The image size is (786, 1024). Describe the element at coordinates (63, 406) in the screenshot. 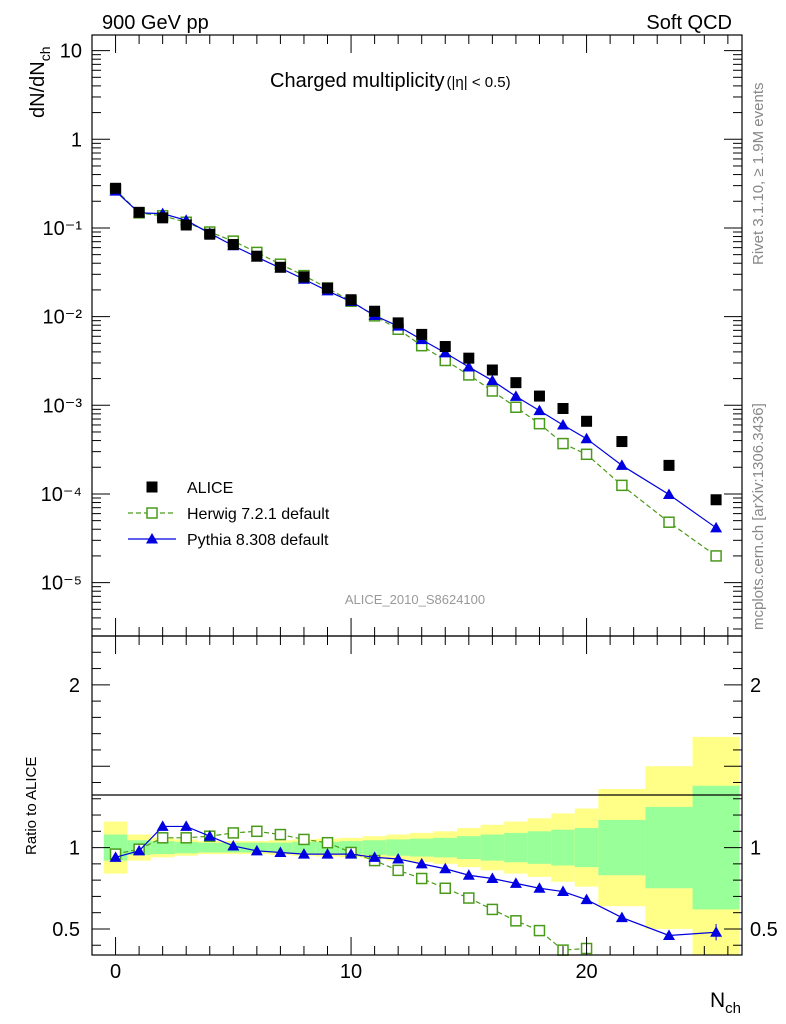

I see `main-y-tick-label: 10⁻³` at that location.